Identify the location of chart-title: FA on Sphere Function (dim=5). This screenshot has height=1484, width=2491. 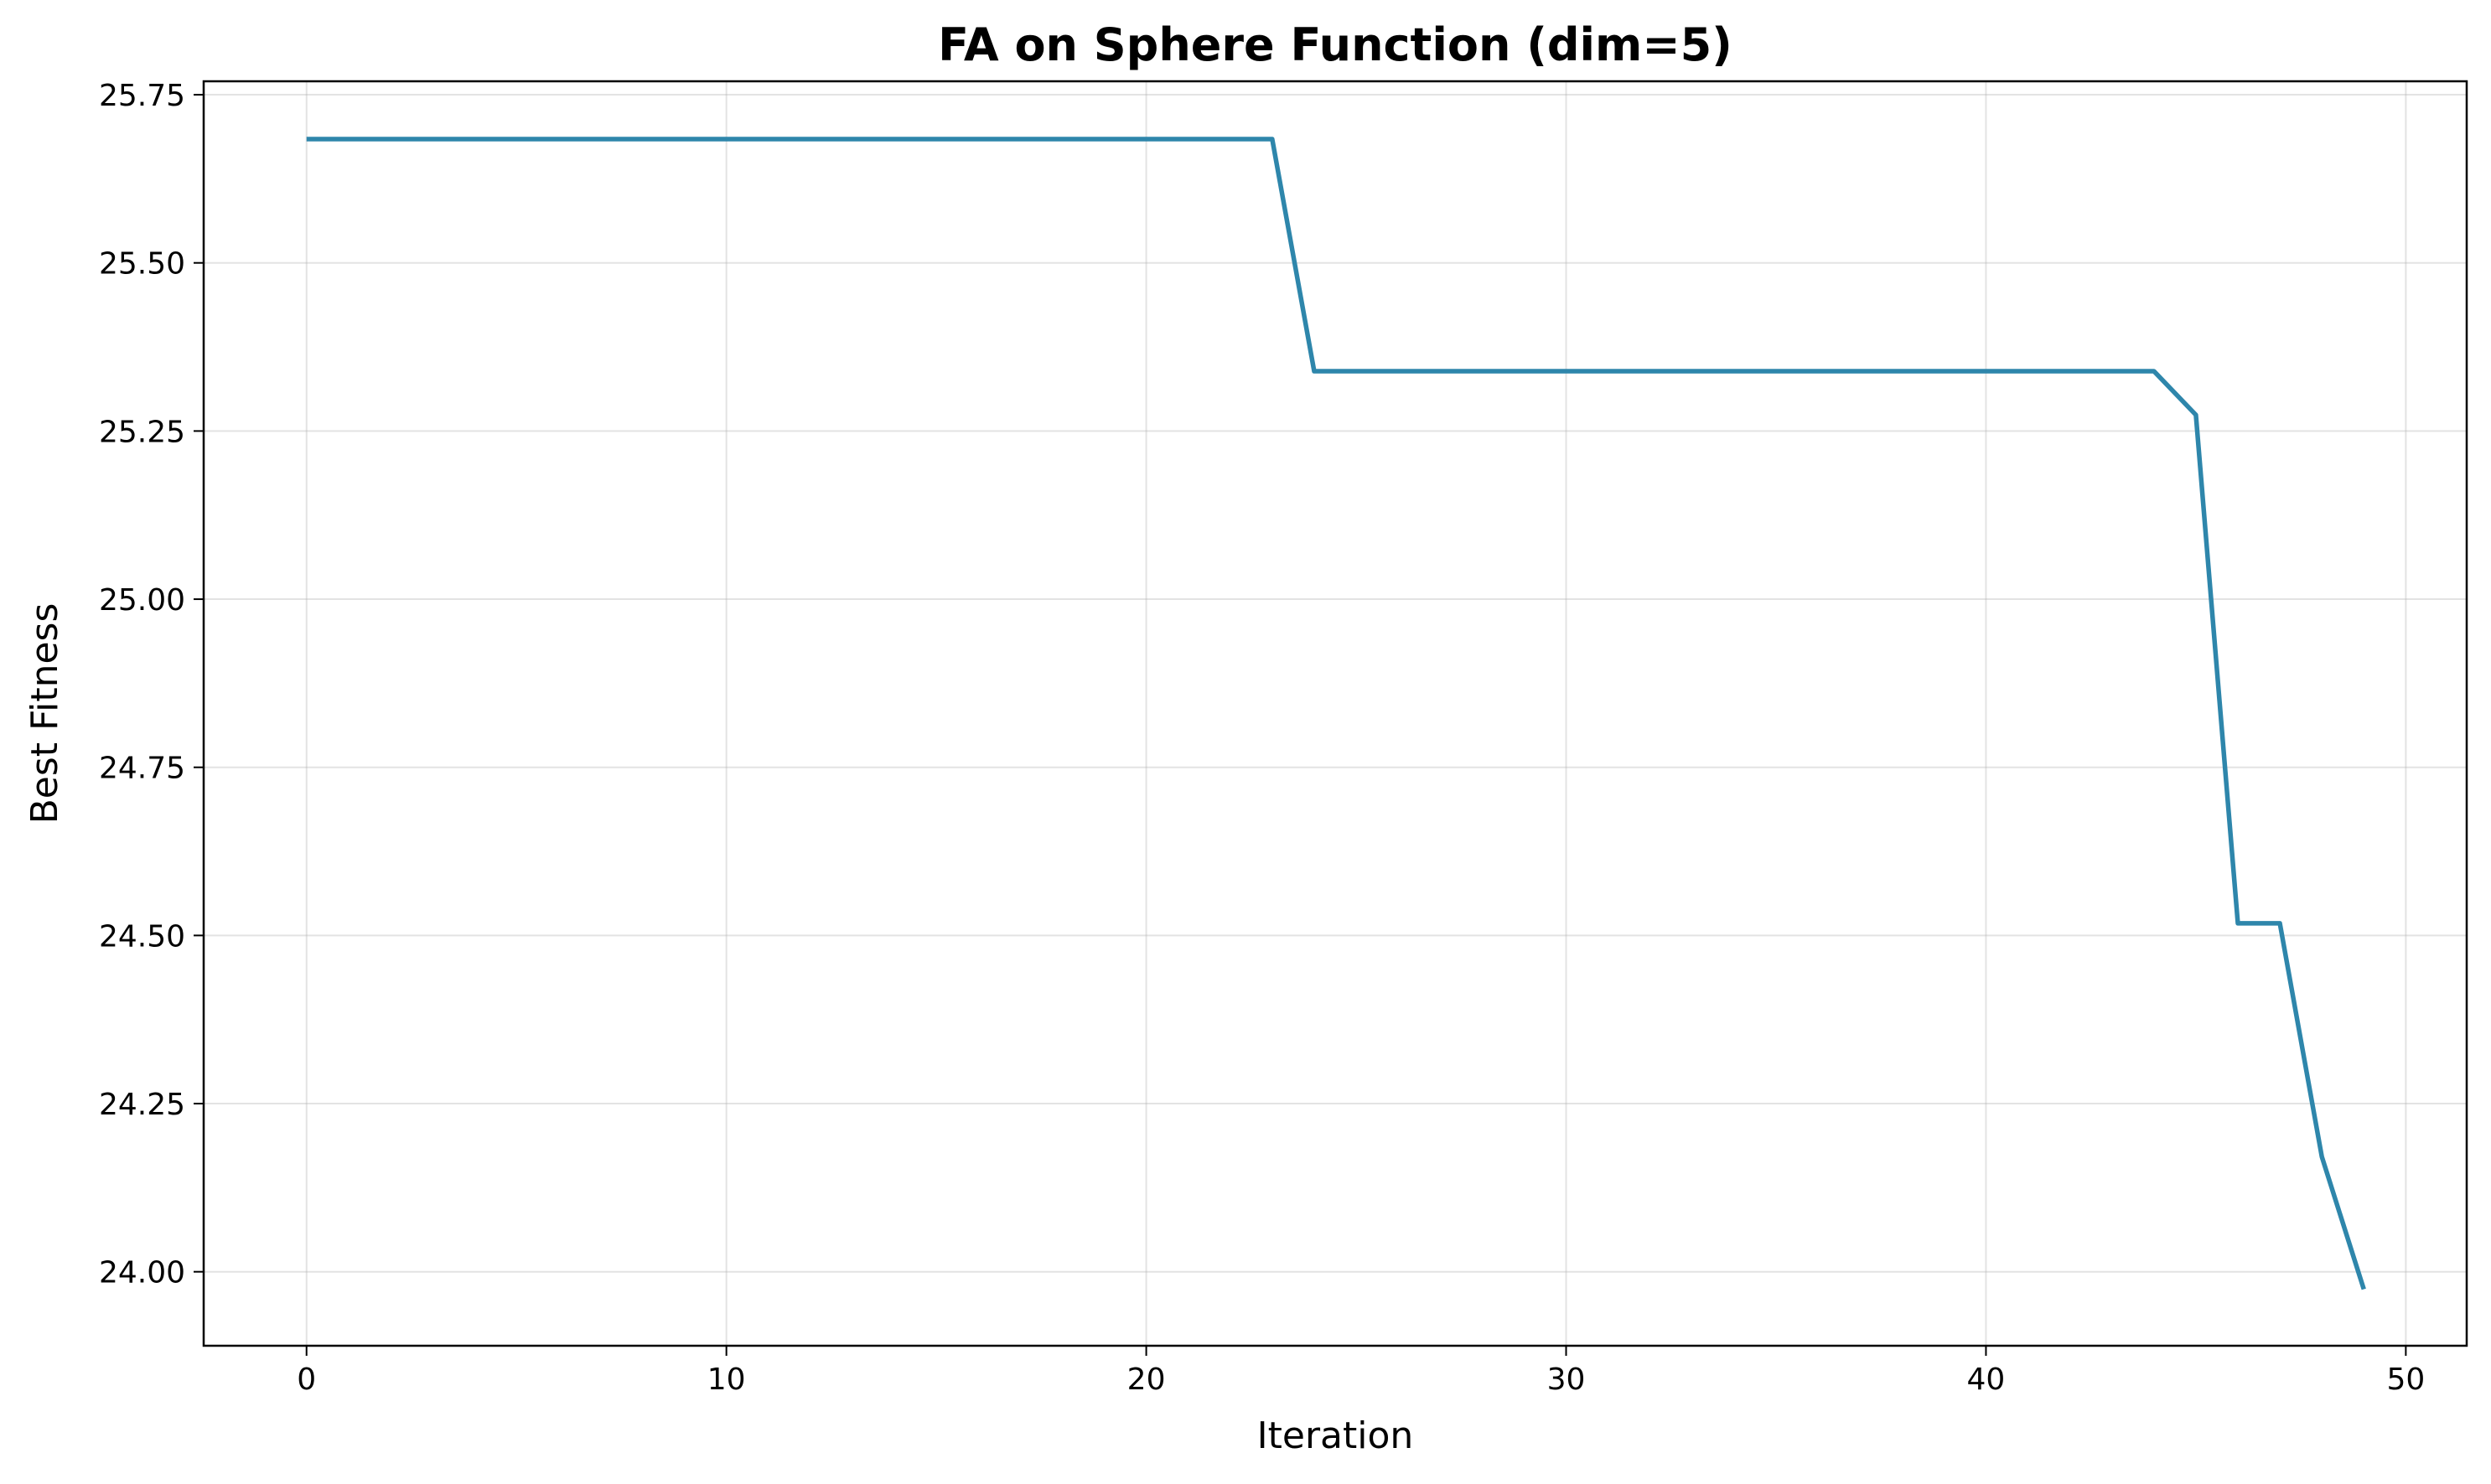
(1335, 44).